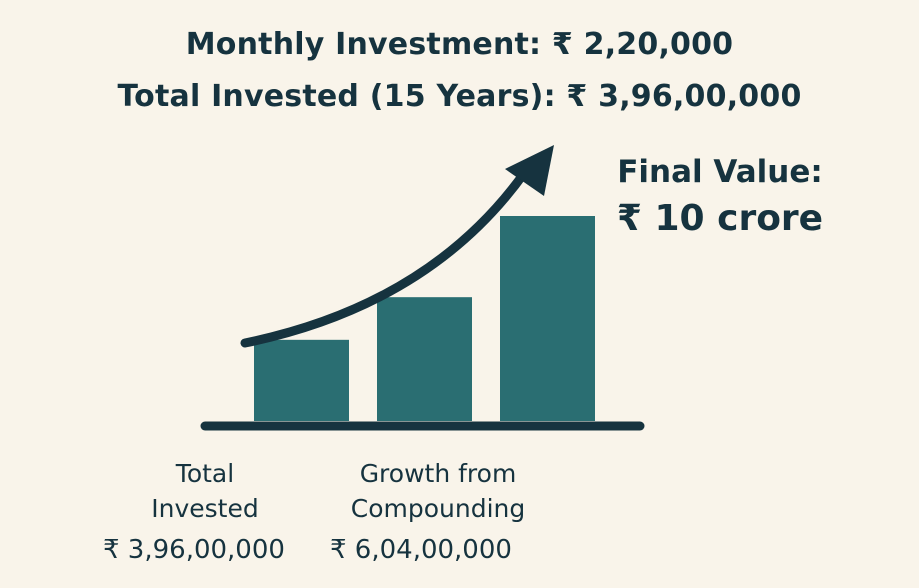 The image size is (919, 588). Describe the element at coordinates (424, 359) in the screenshot. I see `bar-growth-from-compounding` at that location.